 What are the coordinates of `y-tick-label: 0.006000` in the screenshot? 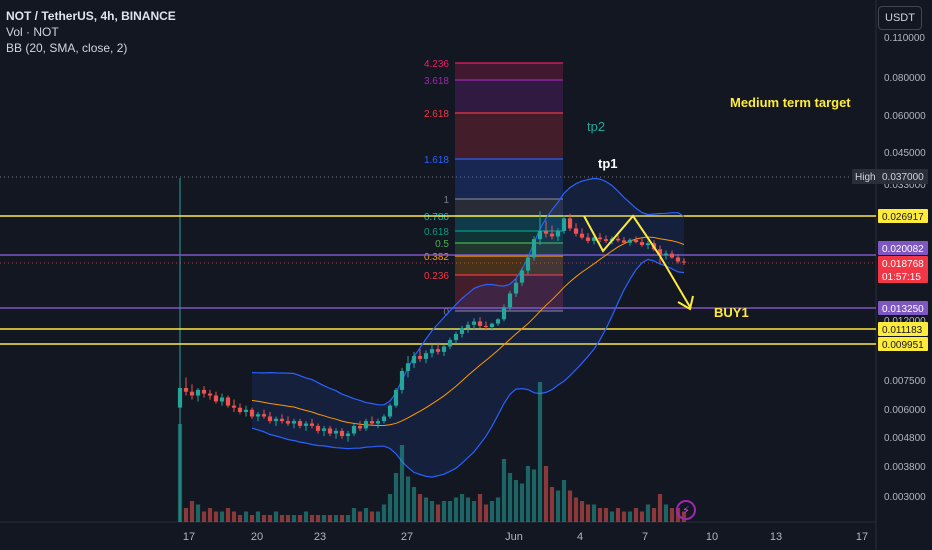 It's located at (905, 410).